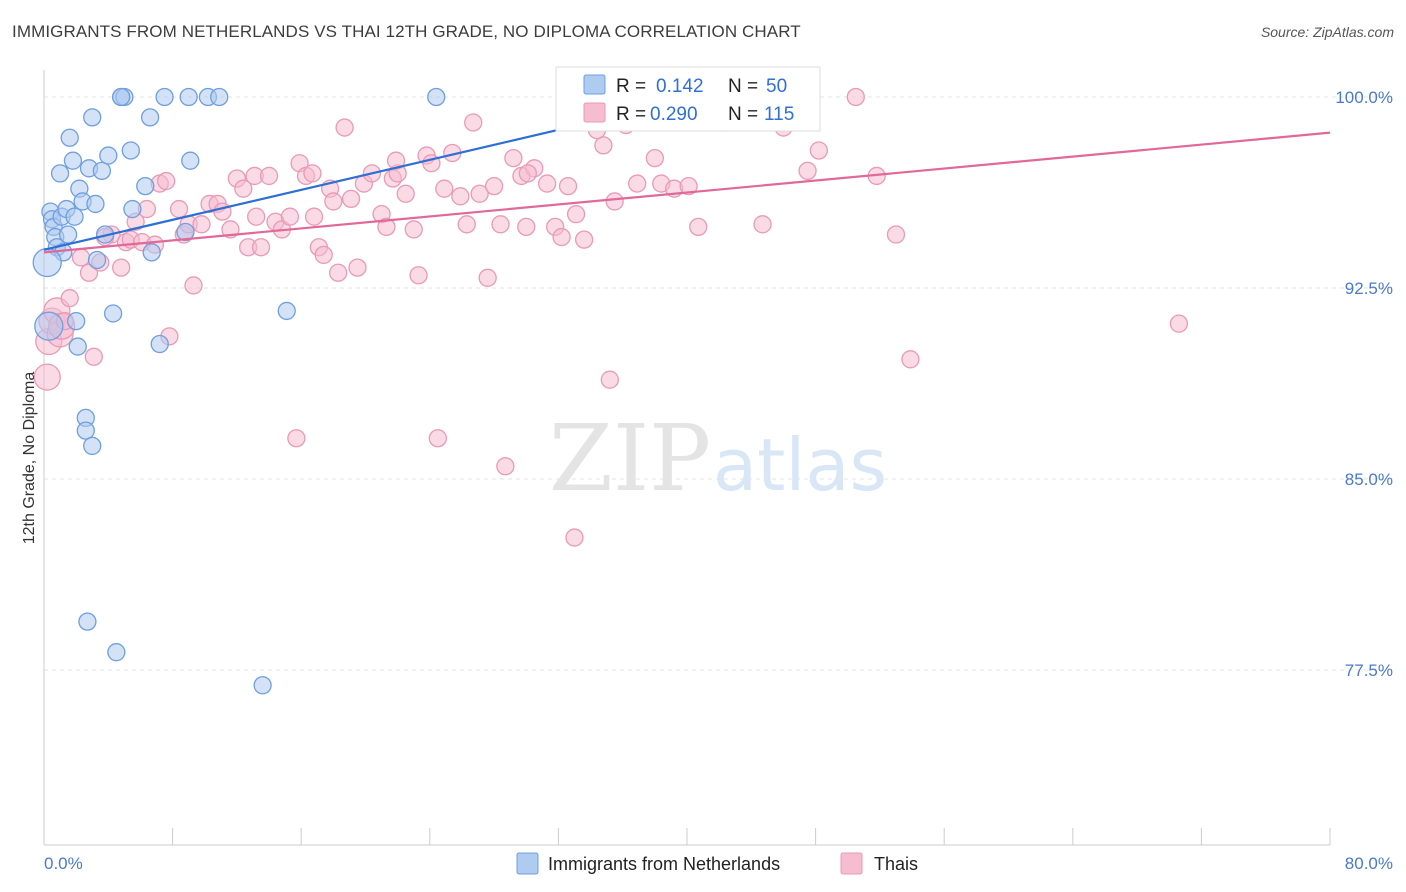  Describe the element at coordinates (743, 114) in the screenshot. I see `legend-pink-n-label: N =` at that location.